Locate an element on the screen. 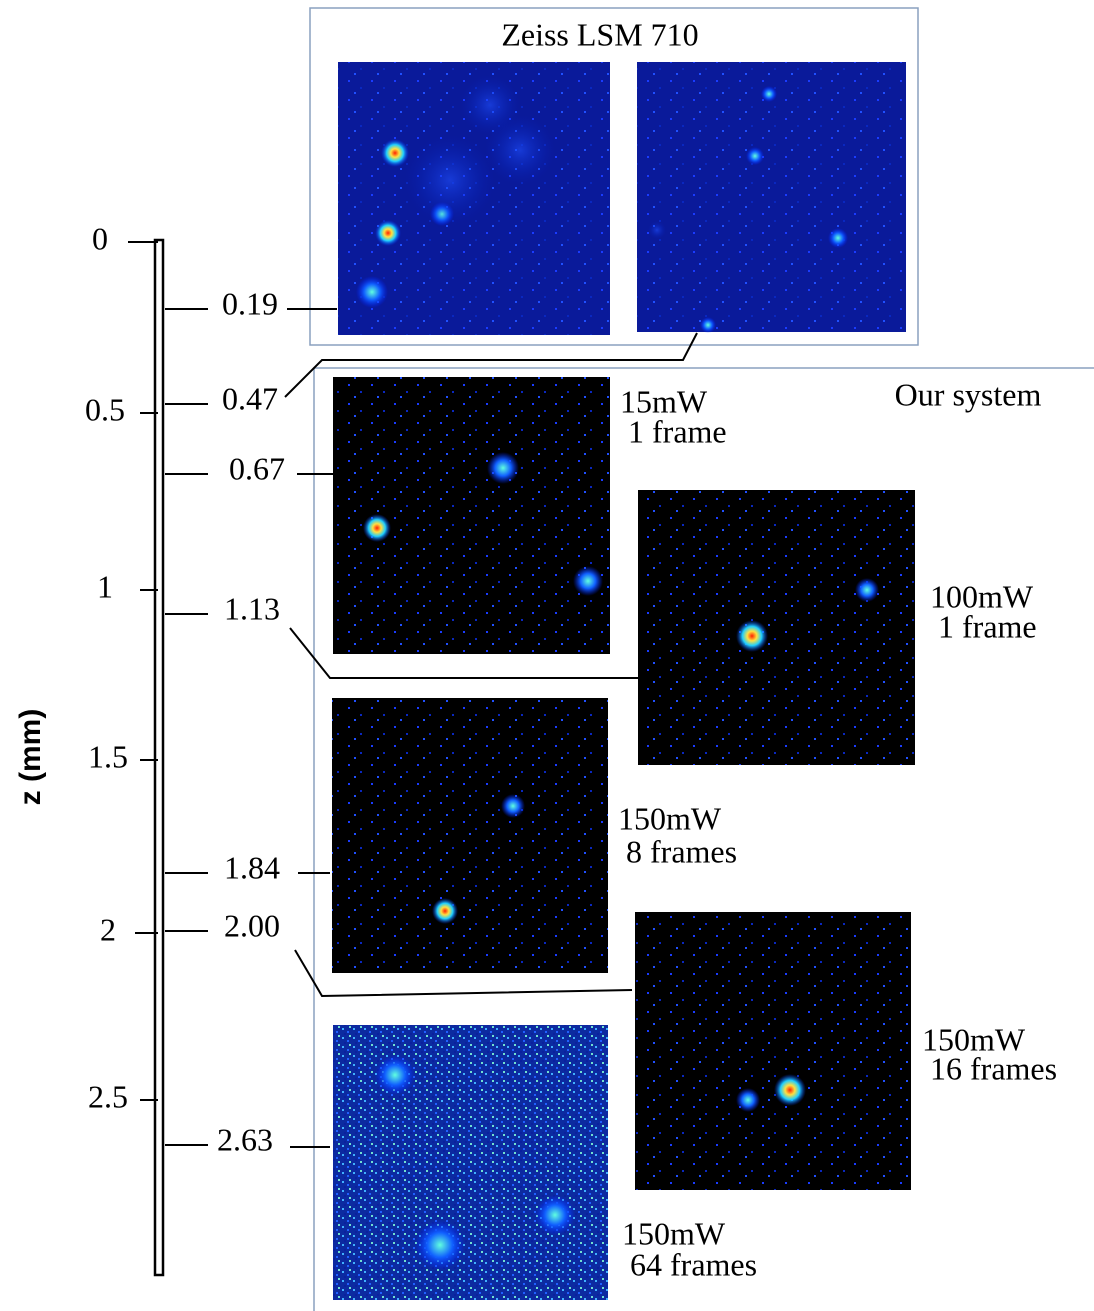 This screenshot has height=1311, width=1094. depth-label: 2.00 is located at coordinates (252, 925).